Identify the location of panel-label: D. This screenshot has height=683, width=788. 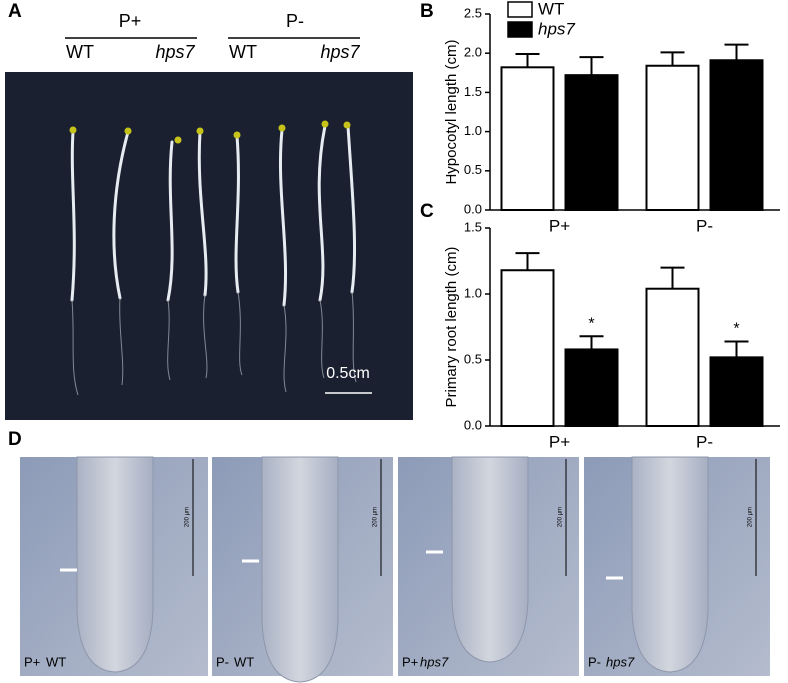
(15, 439).